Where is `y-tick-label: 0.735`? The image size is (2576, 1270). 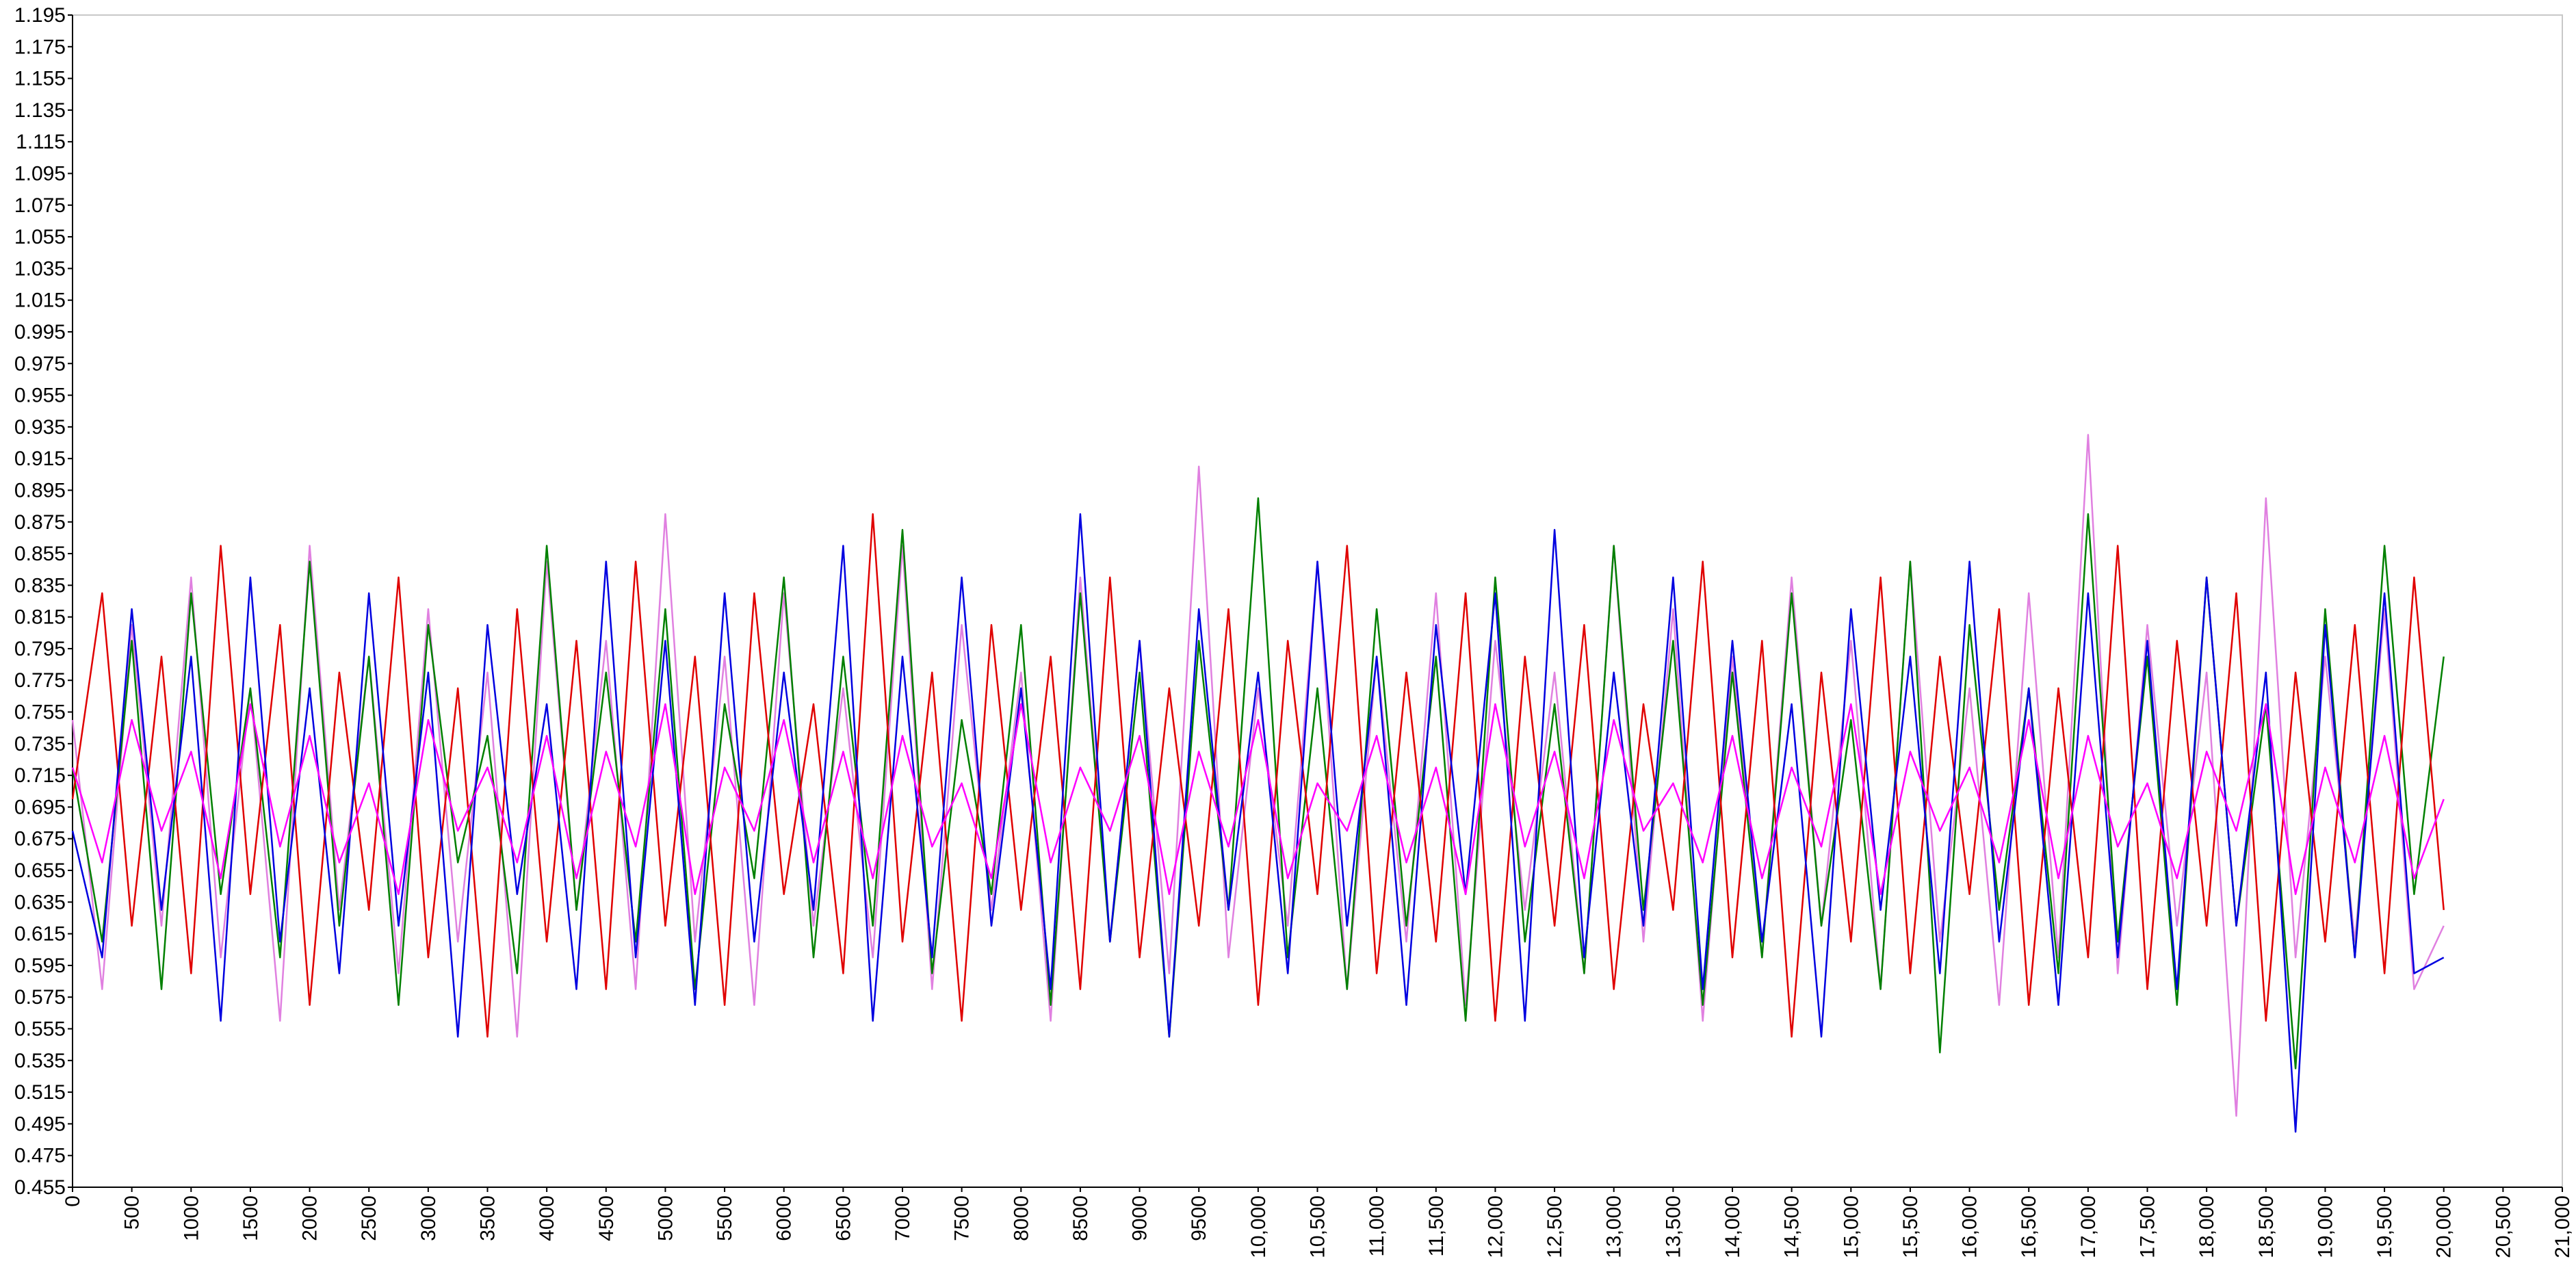
y-tick-label: 0.735 is located at coordinates (40, 744).